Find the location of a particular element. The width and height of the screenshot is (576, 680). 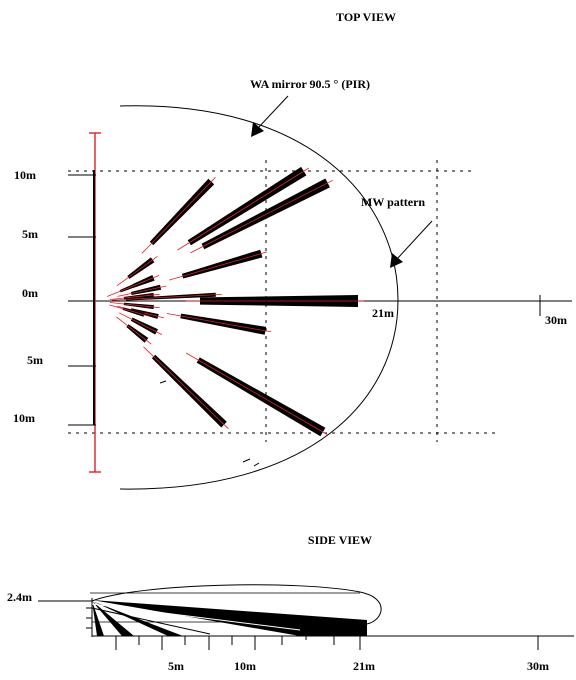

pir-mirror-label: WA mirror 90.5 ° (PIR) is located at coordinates (310, 84).